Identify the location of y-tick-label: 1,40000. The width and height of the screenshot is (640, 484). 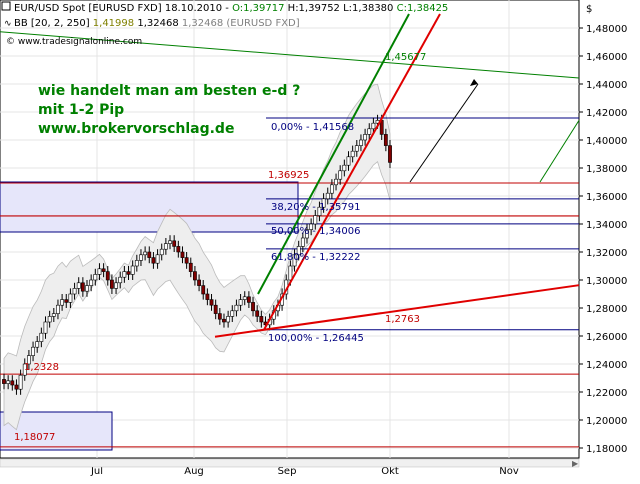
(606, 141).